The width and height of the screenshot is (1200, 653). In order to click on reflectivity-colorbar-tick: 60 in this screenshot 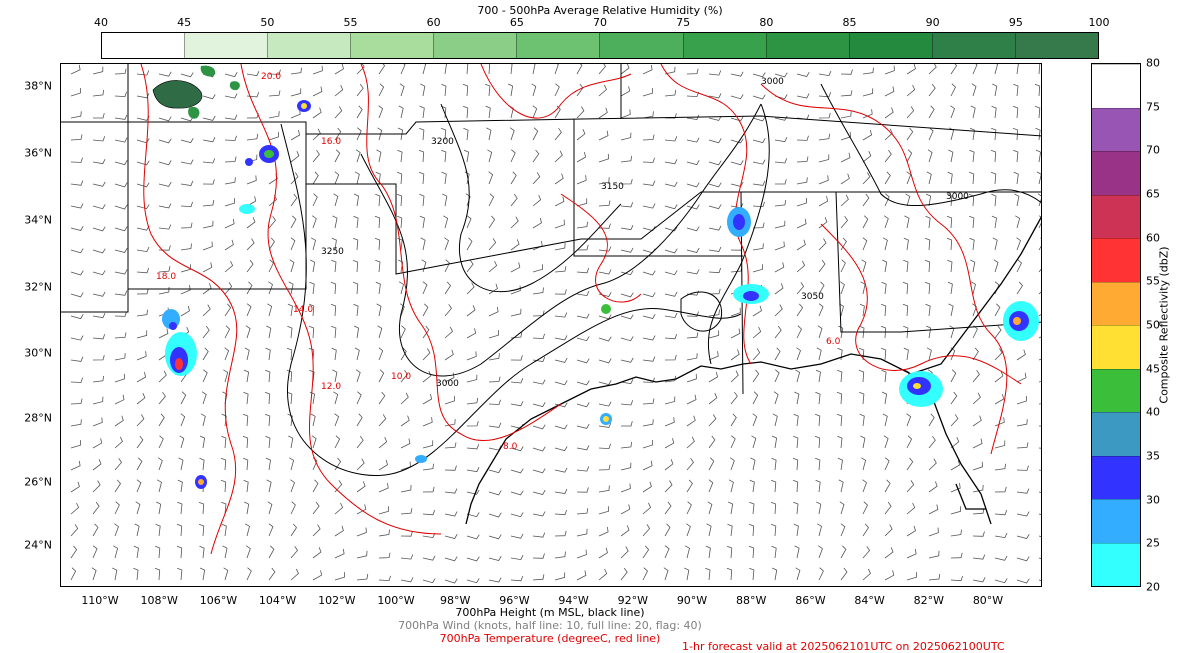, I will do `click(1153, 238)`.